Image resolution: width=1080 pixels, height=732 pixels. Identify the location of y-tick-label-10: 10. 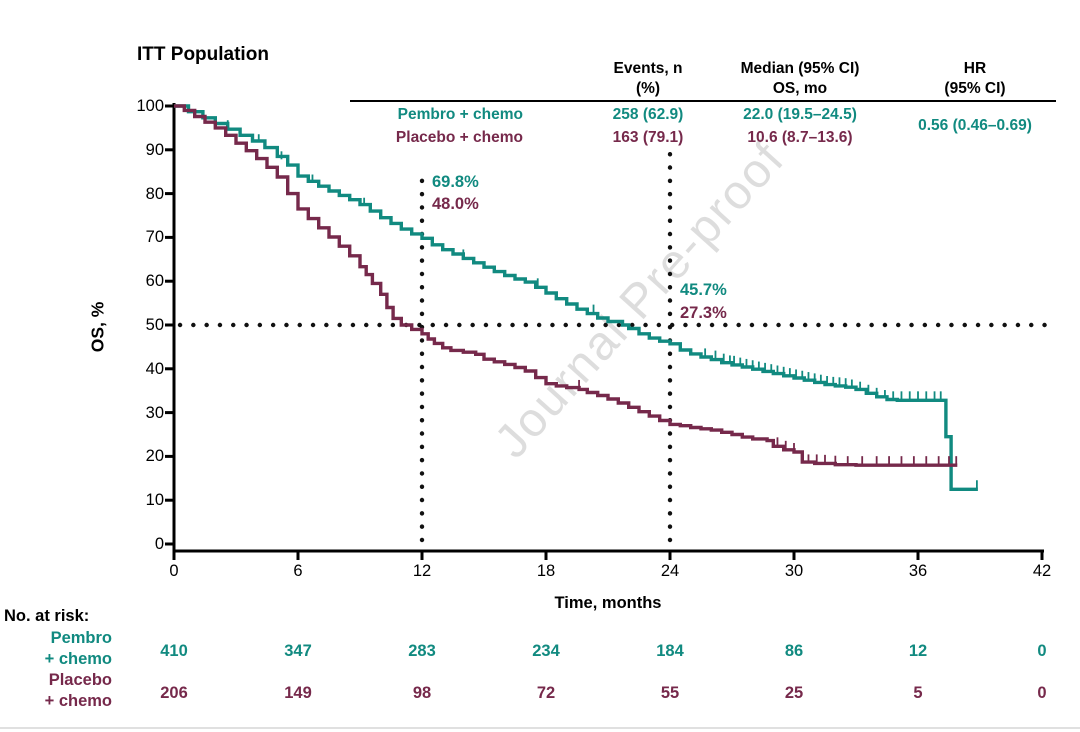
(154, 500).